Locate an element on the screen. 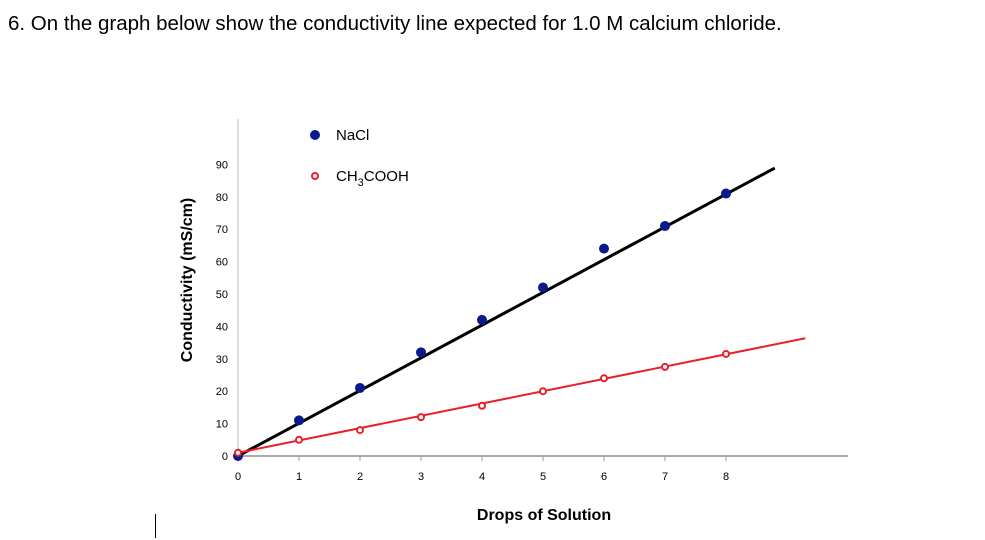 This screenshot has height=540, width=985. y-tick-label: 20 is located at coordinates (222, 392).